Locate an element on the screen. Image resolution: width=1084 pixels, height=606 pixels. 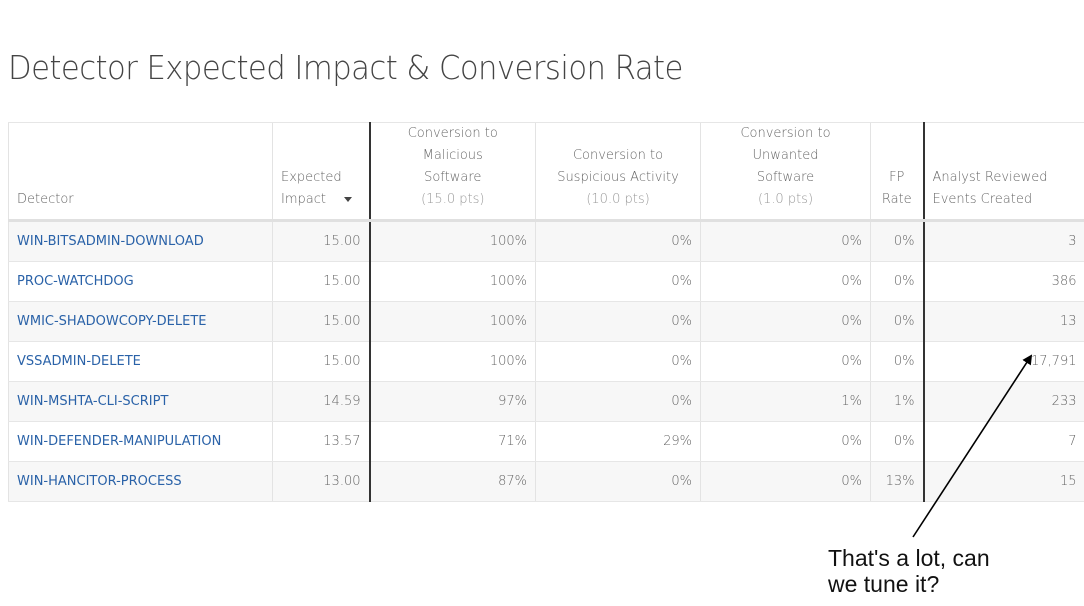
detector-link: WIN-HANCITOR-PROCESS is located at coordinates (99, 481).